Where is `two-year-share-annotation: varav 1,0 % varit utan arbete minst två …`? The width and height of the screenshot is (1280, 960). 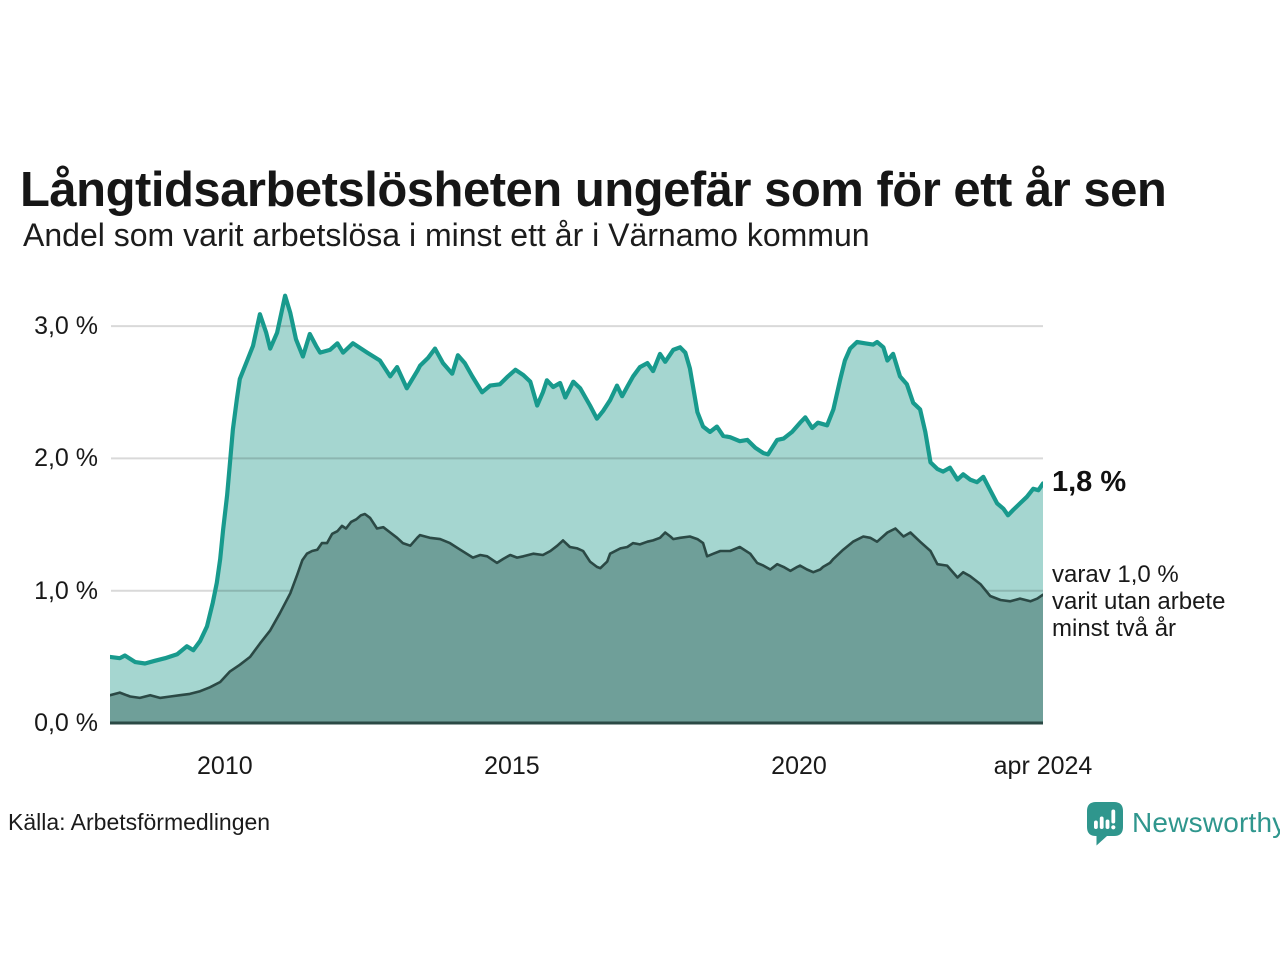
two-year-share-annotation: varav 1,0 % varit utan arbete minst två … is located at coordinates (1139, 601).